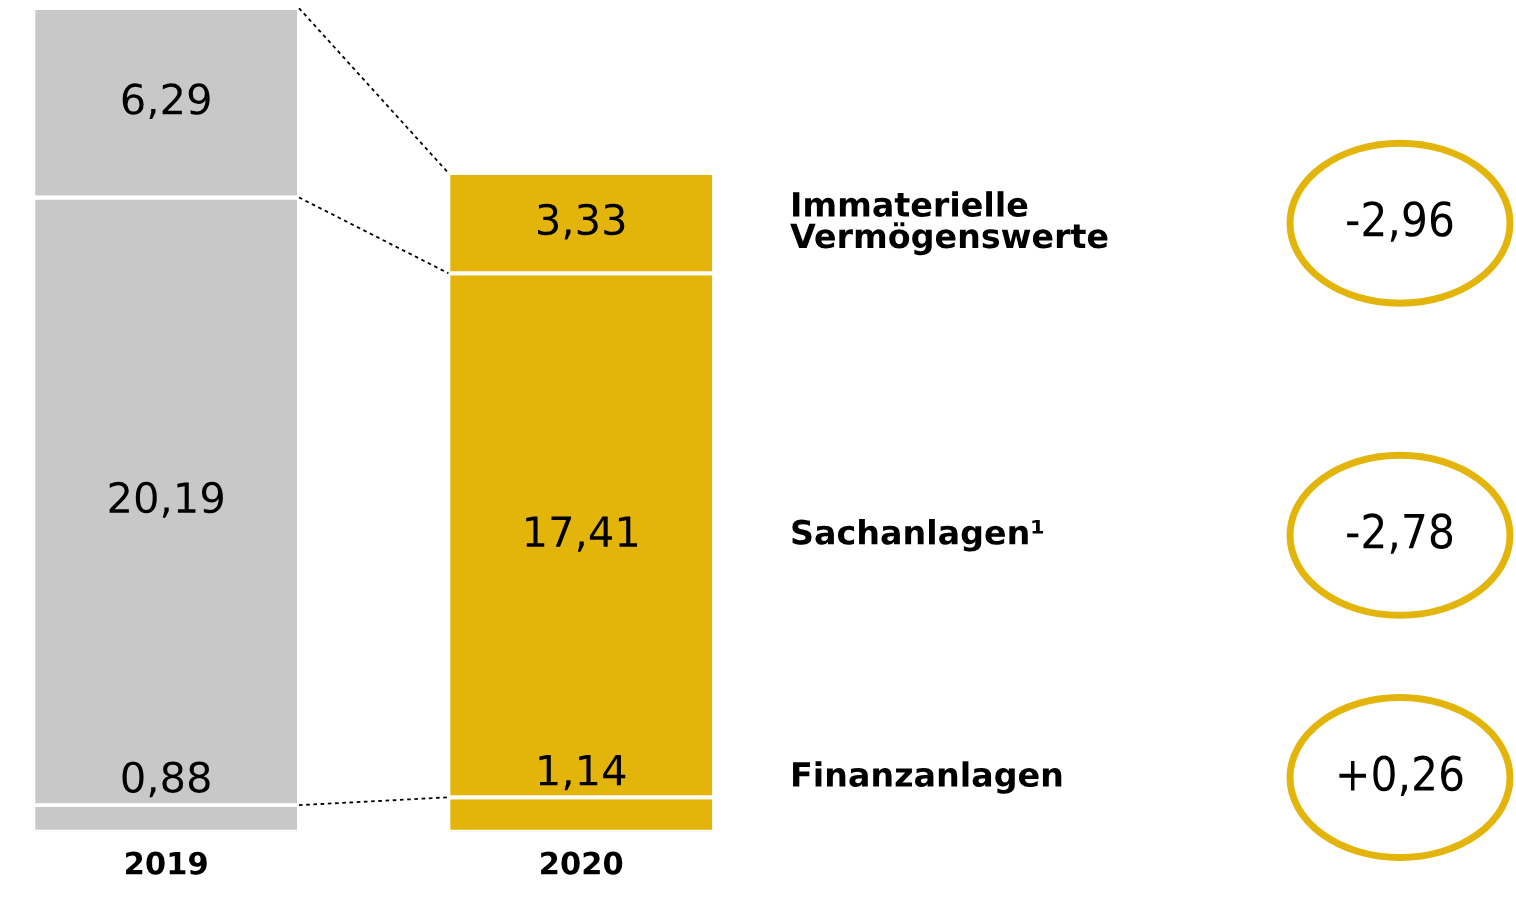 This screenshot has height=901, width=1516. I want to click on data-label: 0,88, so click(166, 779).